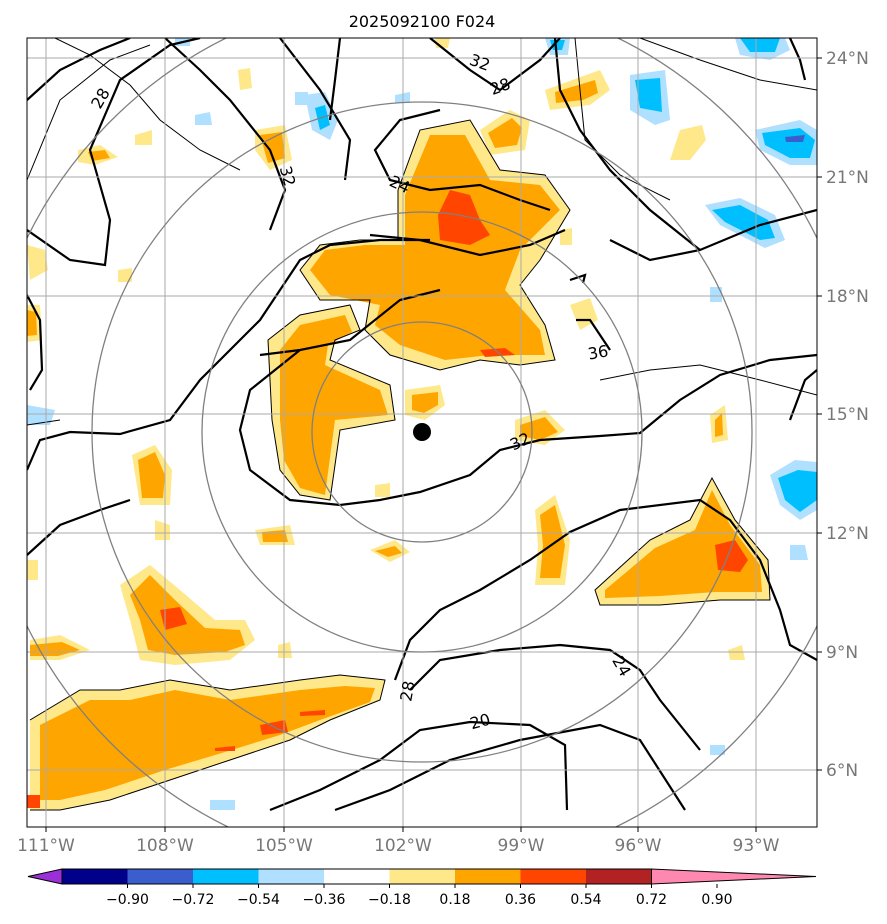  What do you see at coordinates (454, 900) in the screenshot?
I see `colorbar-tick-label: 0.18` at bounding box center [454, 900].